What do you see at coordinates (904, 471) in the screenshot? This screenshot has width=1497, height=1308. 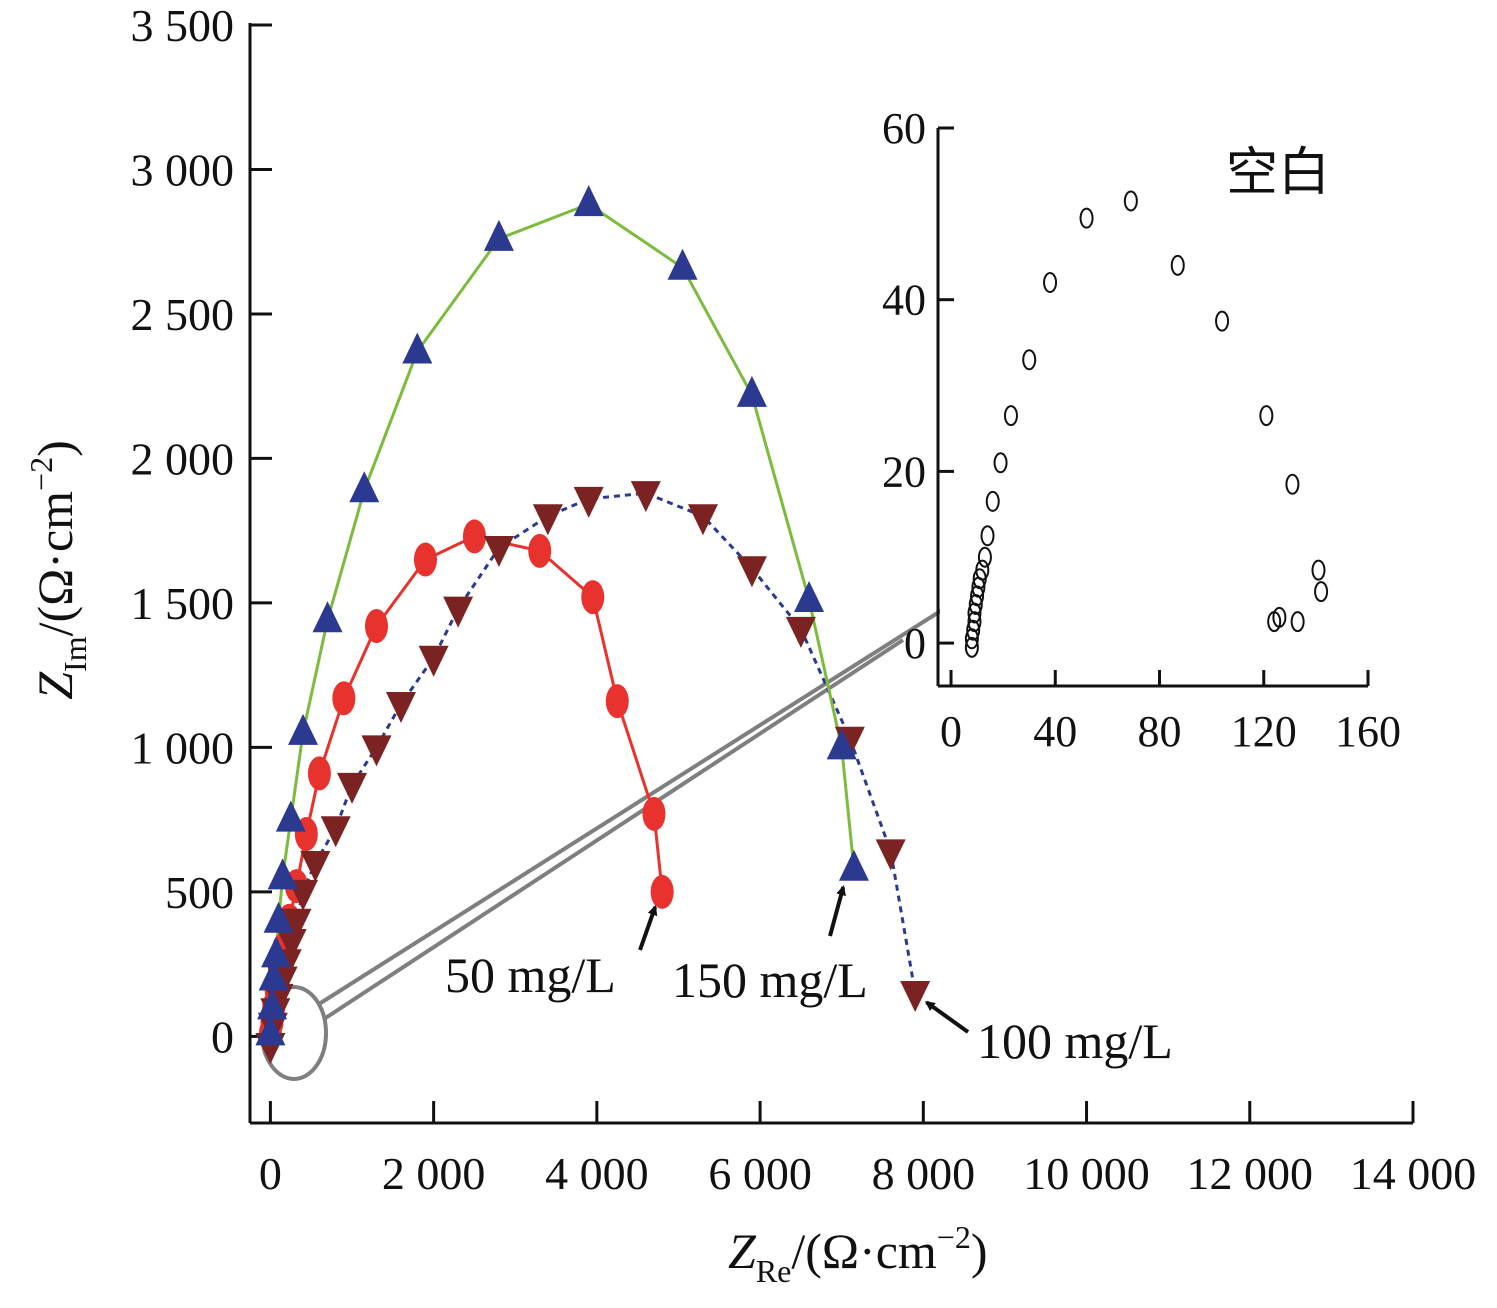 I see `inset-y-tick-label: 20` at bounding box center [904, 471].